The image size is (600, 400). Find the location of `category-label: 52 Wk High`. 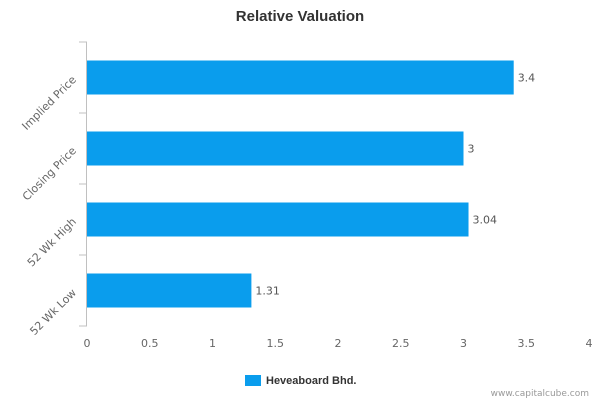

category-label: 52 Wk High is located at coordinates (52, 242).